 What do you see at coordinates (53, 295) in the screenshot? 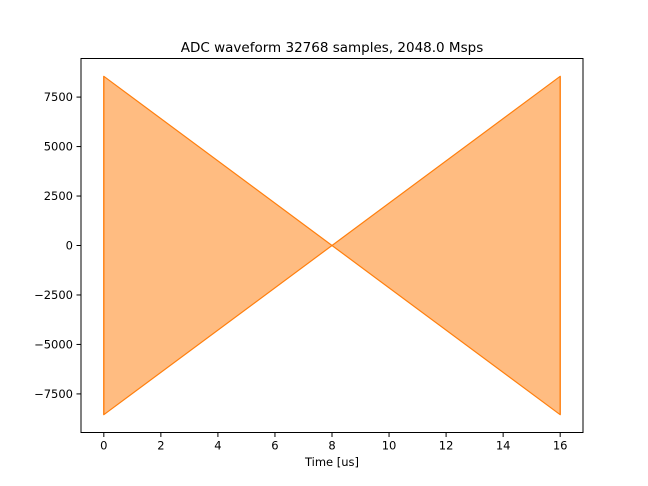
I see `y-tick-label-2: −2500` at bounding box center [53, 295].